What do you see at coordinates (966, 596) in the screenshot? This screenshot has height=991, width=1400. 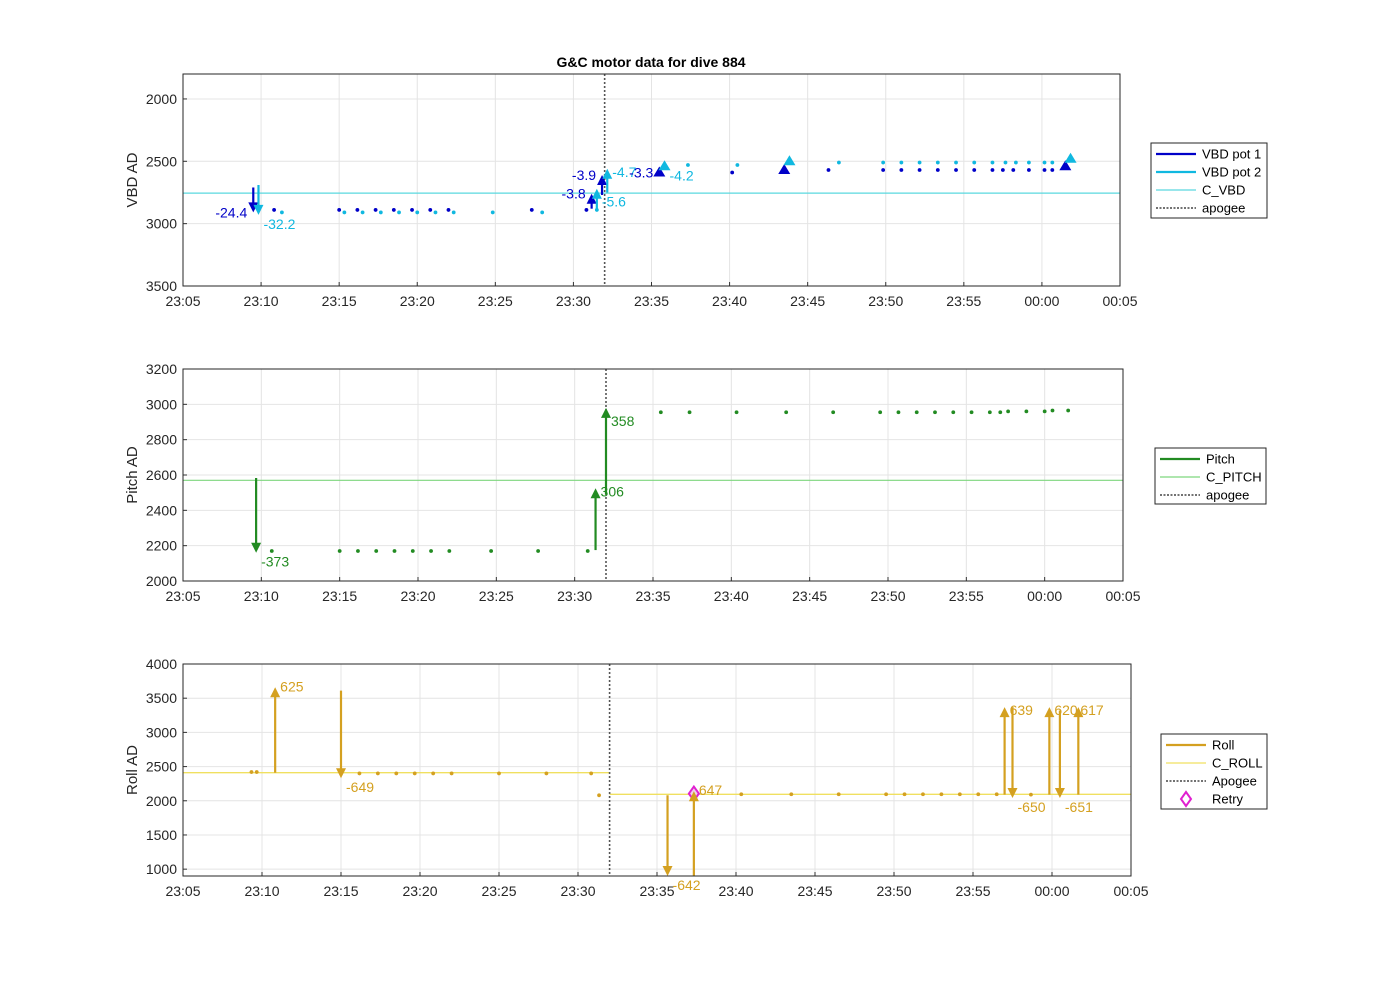 I see `x-tick-label: 23:55` at bounding box center [966, 596].